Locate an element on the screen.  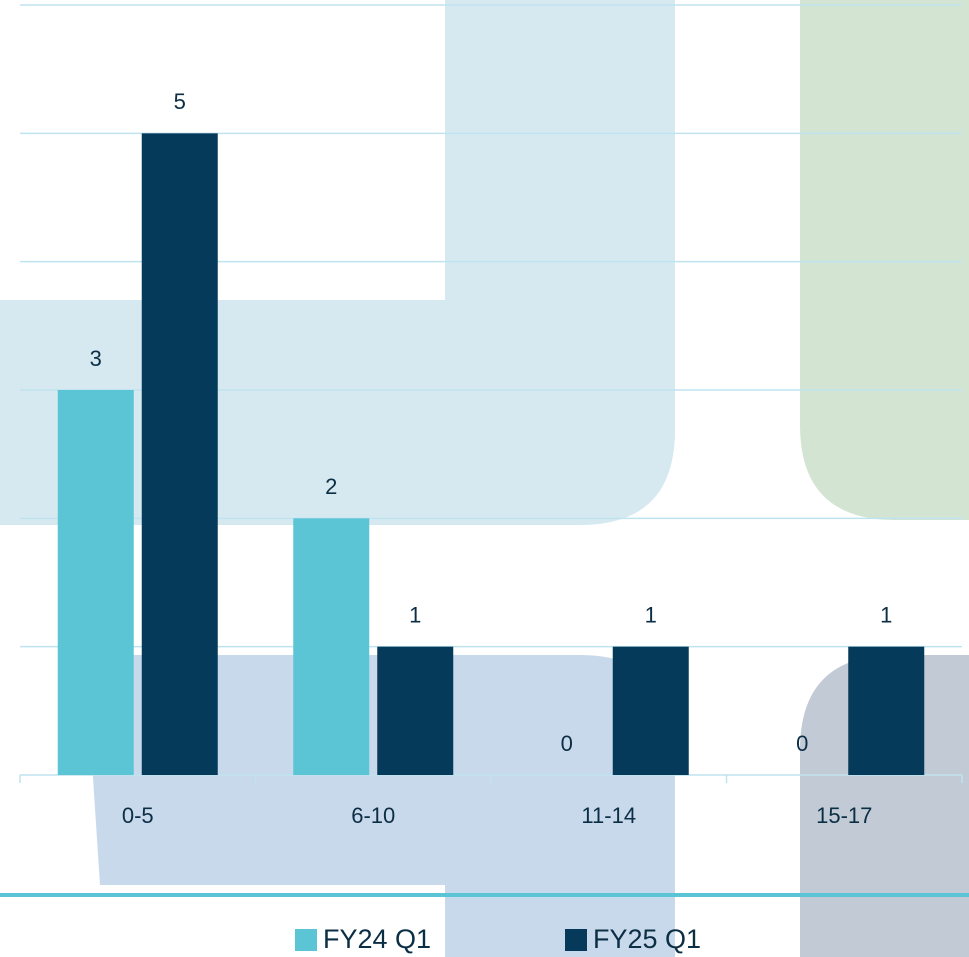
legend-label: FY25 Q1 is located at coordinates (647, 939).